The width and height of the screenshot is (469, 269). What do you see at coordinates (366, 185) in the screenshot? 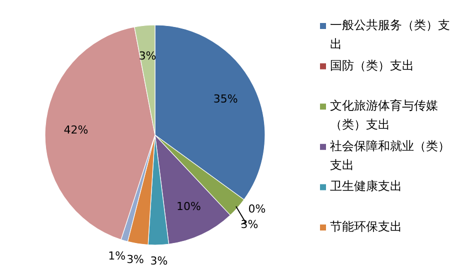
I see `legend-label: 卫生健康支出` at bounding box center [366, 185].